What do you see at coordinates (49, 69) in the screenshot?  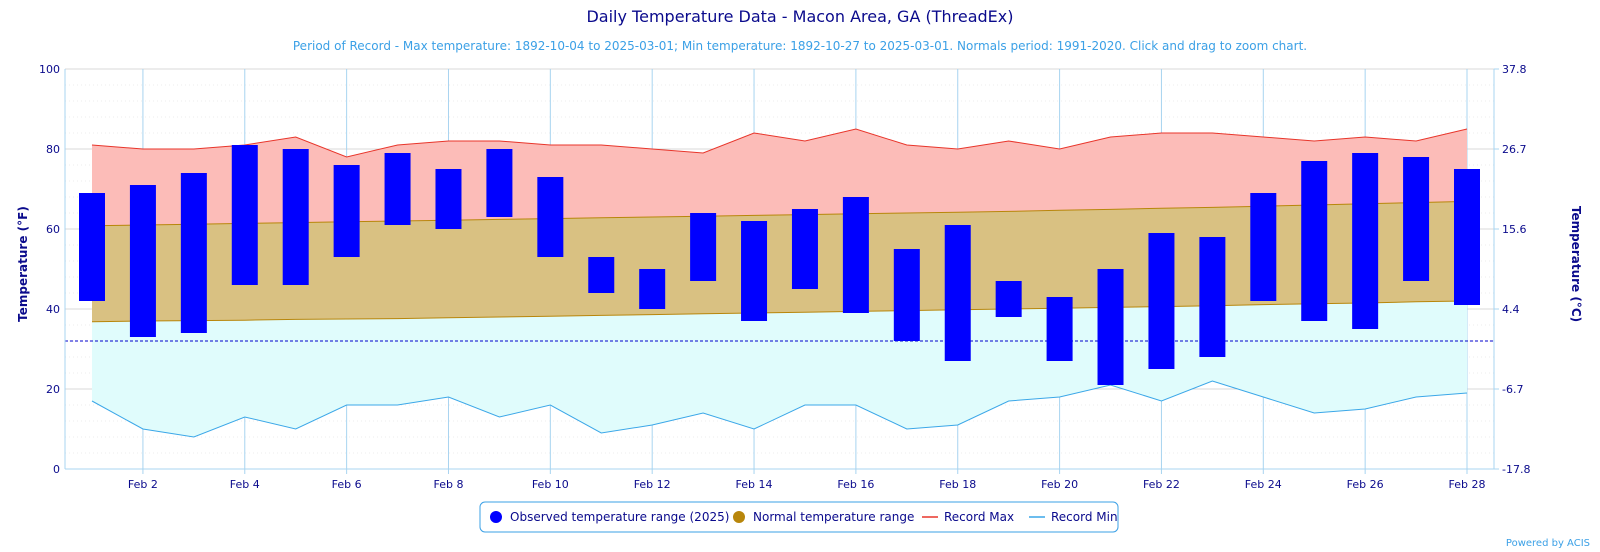 I see `y-tick-label-left: 100` at bounding box center [49, 69].